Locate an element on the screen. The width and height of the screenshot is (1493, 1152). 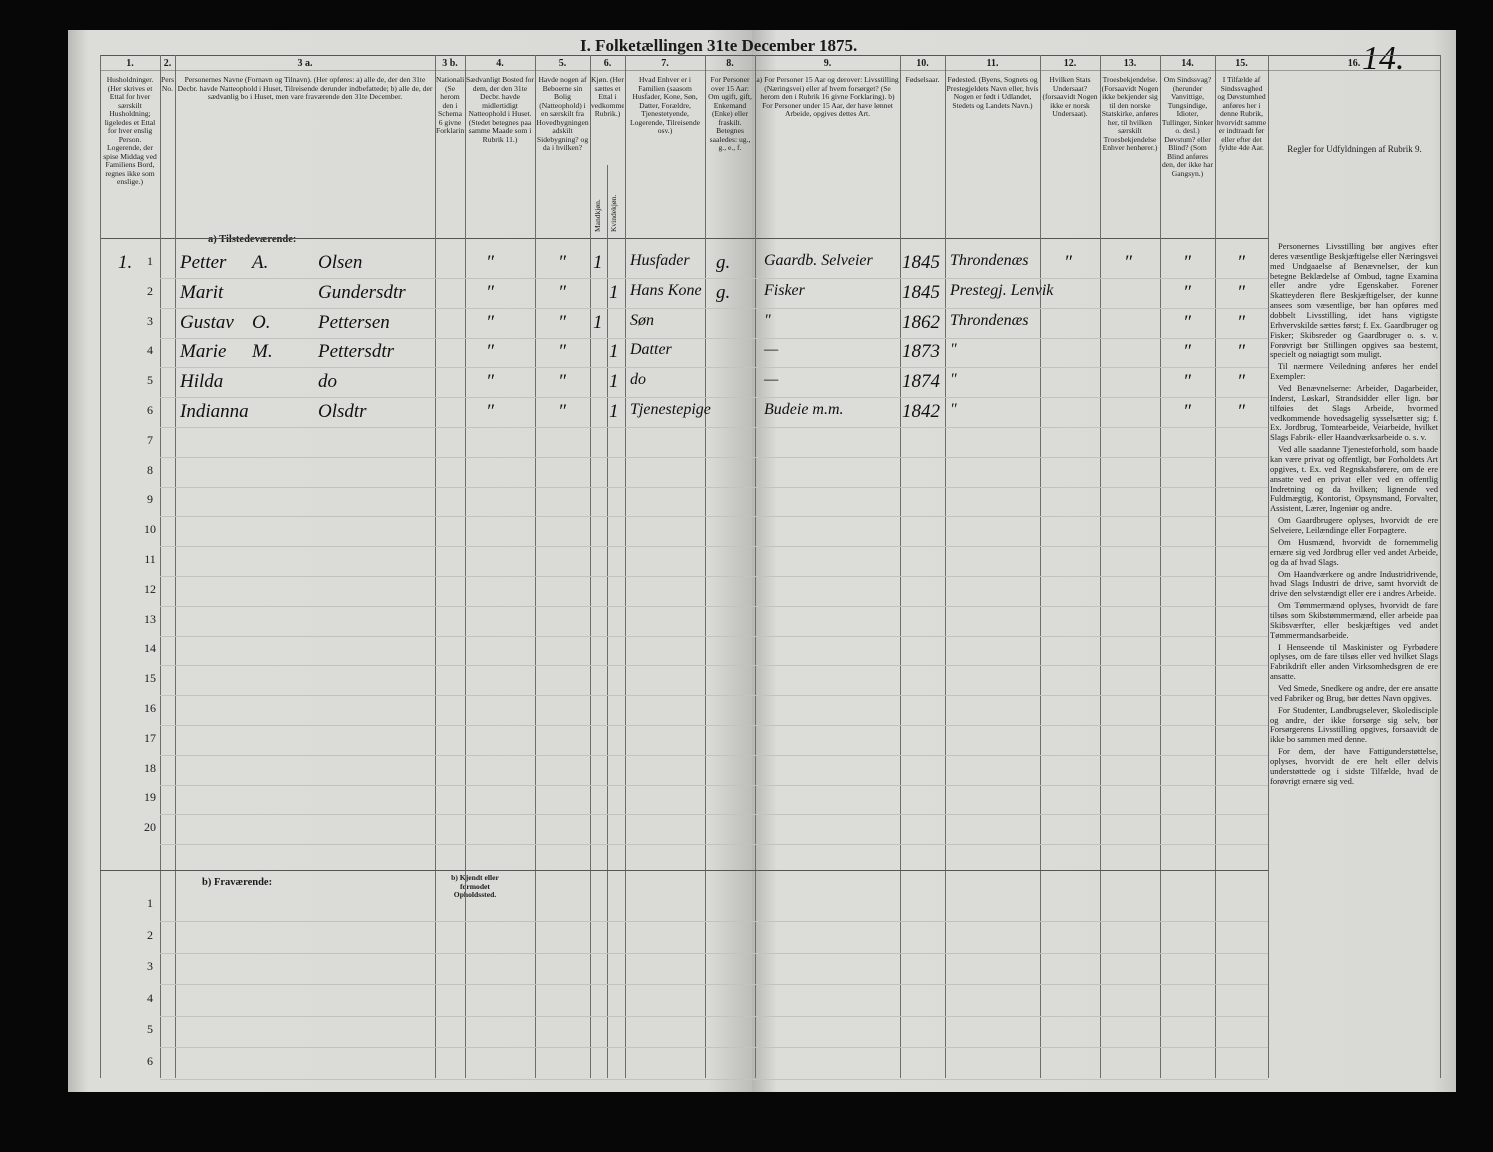
entry-given: Marie is located at coordinates (203, 352).